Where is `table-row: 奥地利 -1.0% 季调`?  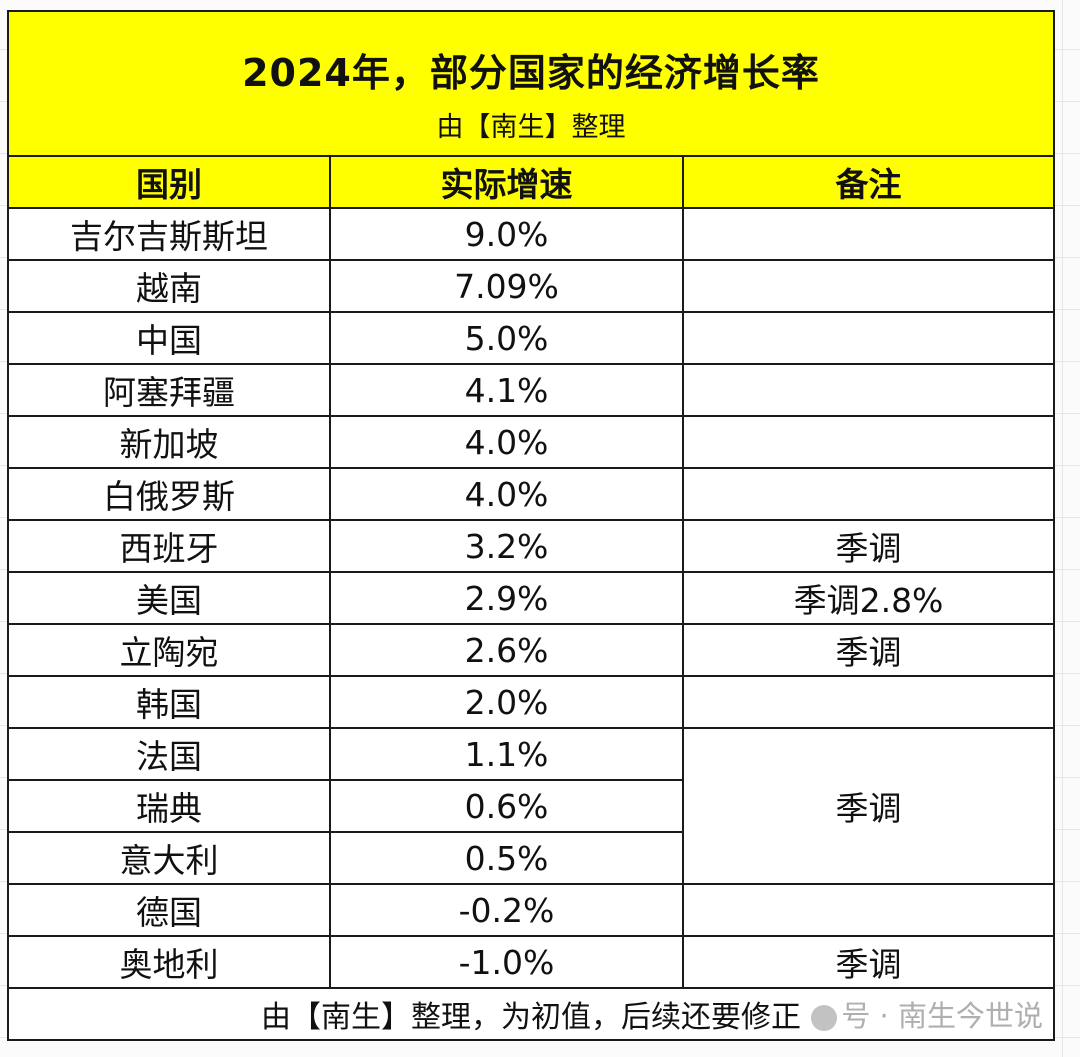 table-row: 奥地利 -1.0% 季调 is located at coordinates (531, 962).